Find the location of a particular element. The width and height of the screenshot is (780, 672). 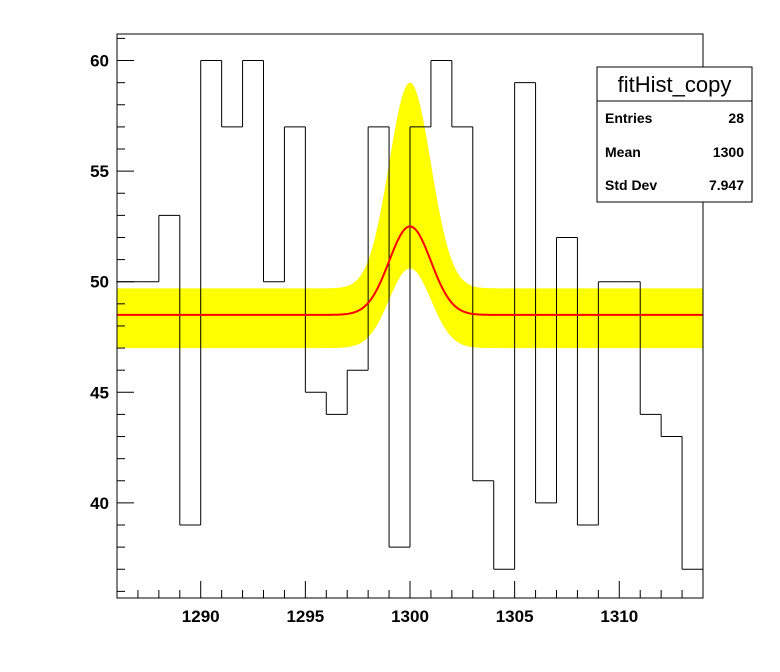

x-tick-label-0: 1290 is located at coordinates (201, 616).